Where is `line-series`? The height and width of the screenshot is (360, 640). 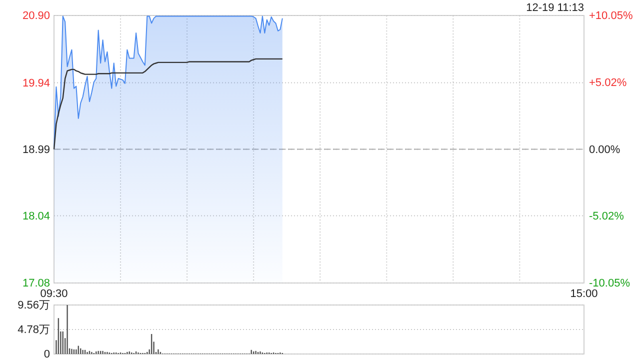
line-series is located at coordinates (168, 104).